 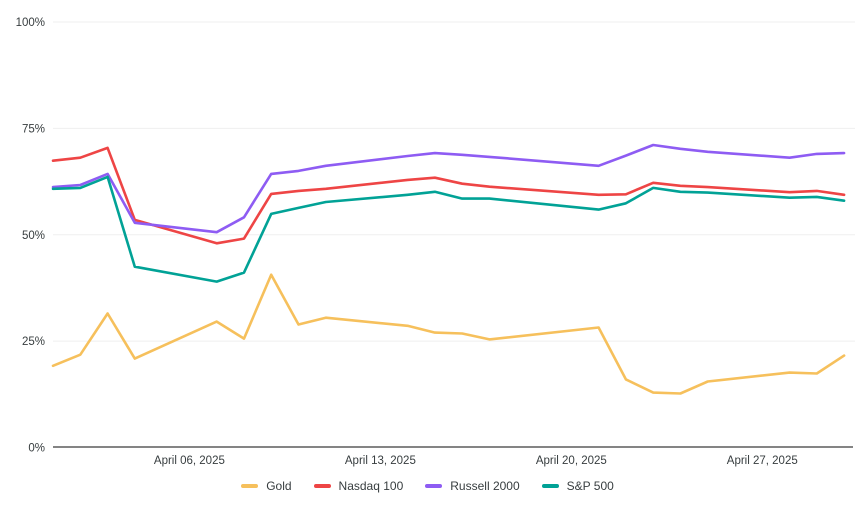 I want to click on x-axis-label-april-13: April 13, 2025, so click(x=380, y=461).